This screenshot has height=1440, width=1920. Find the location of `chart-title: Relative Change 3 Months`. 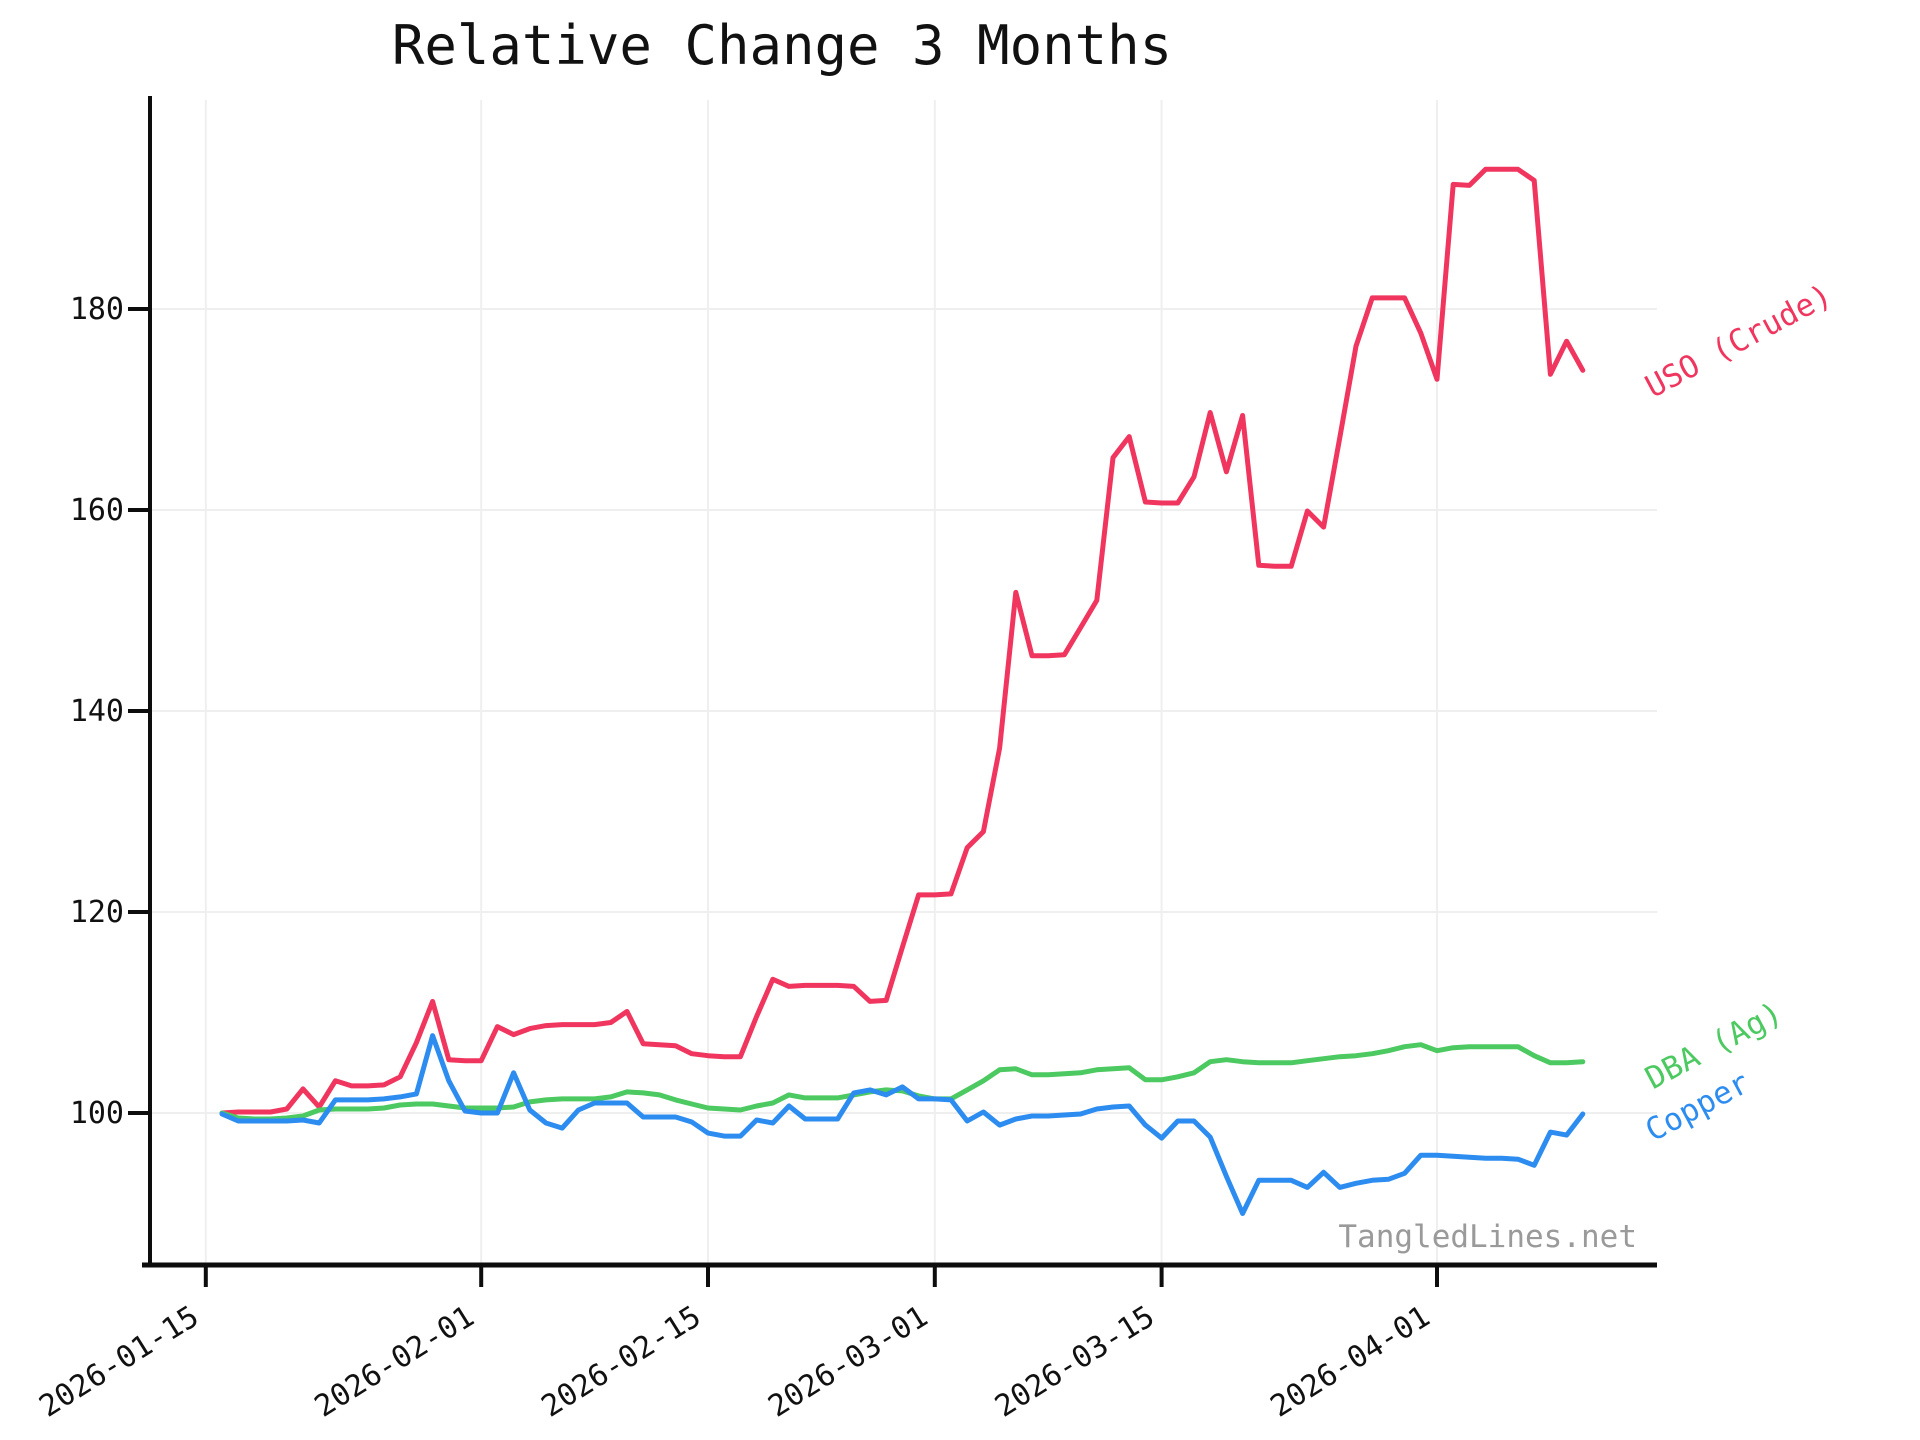

chart-title: Relative Change 3 Months is located at coordinates (782, 45).